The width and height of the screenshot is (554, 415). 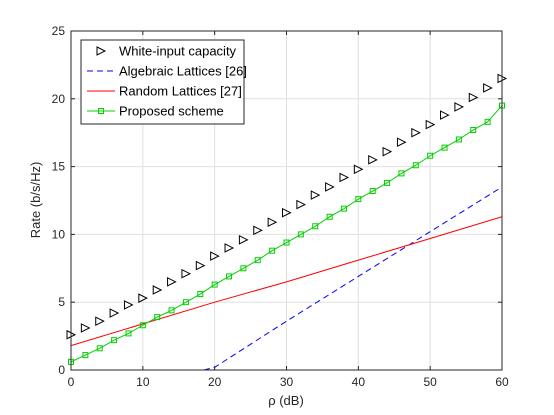 What do you see at coordinates (61, 302) in the screenshot?
I see `y-tick-label: 5` at bounding box center [61, 302].